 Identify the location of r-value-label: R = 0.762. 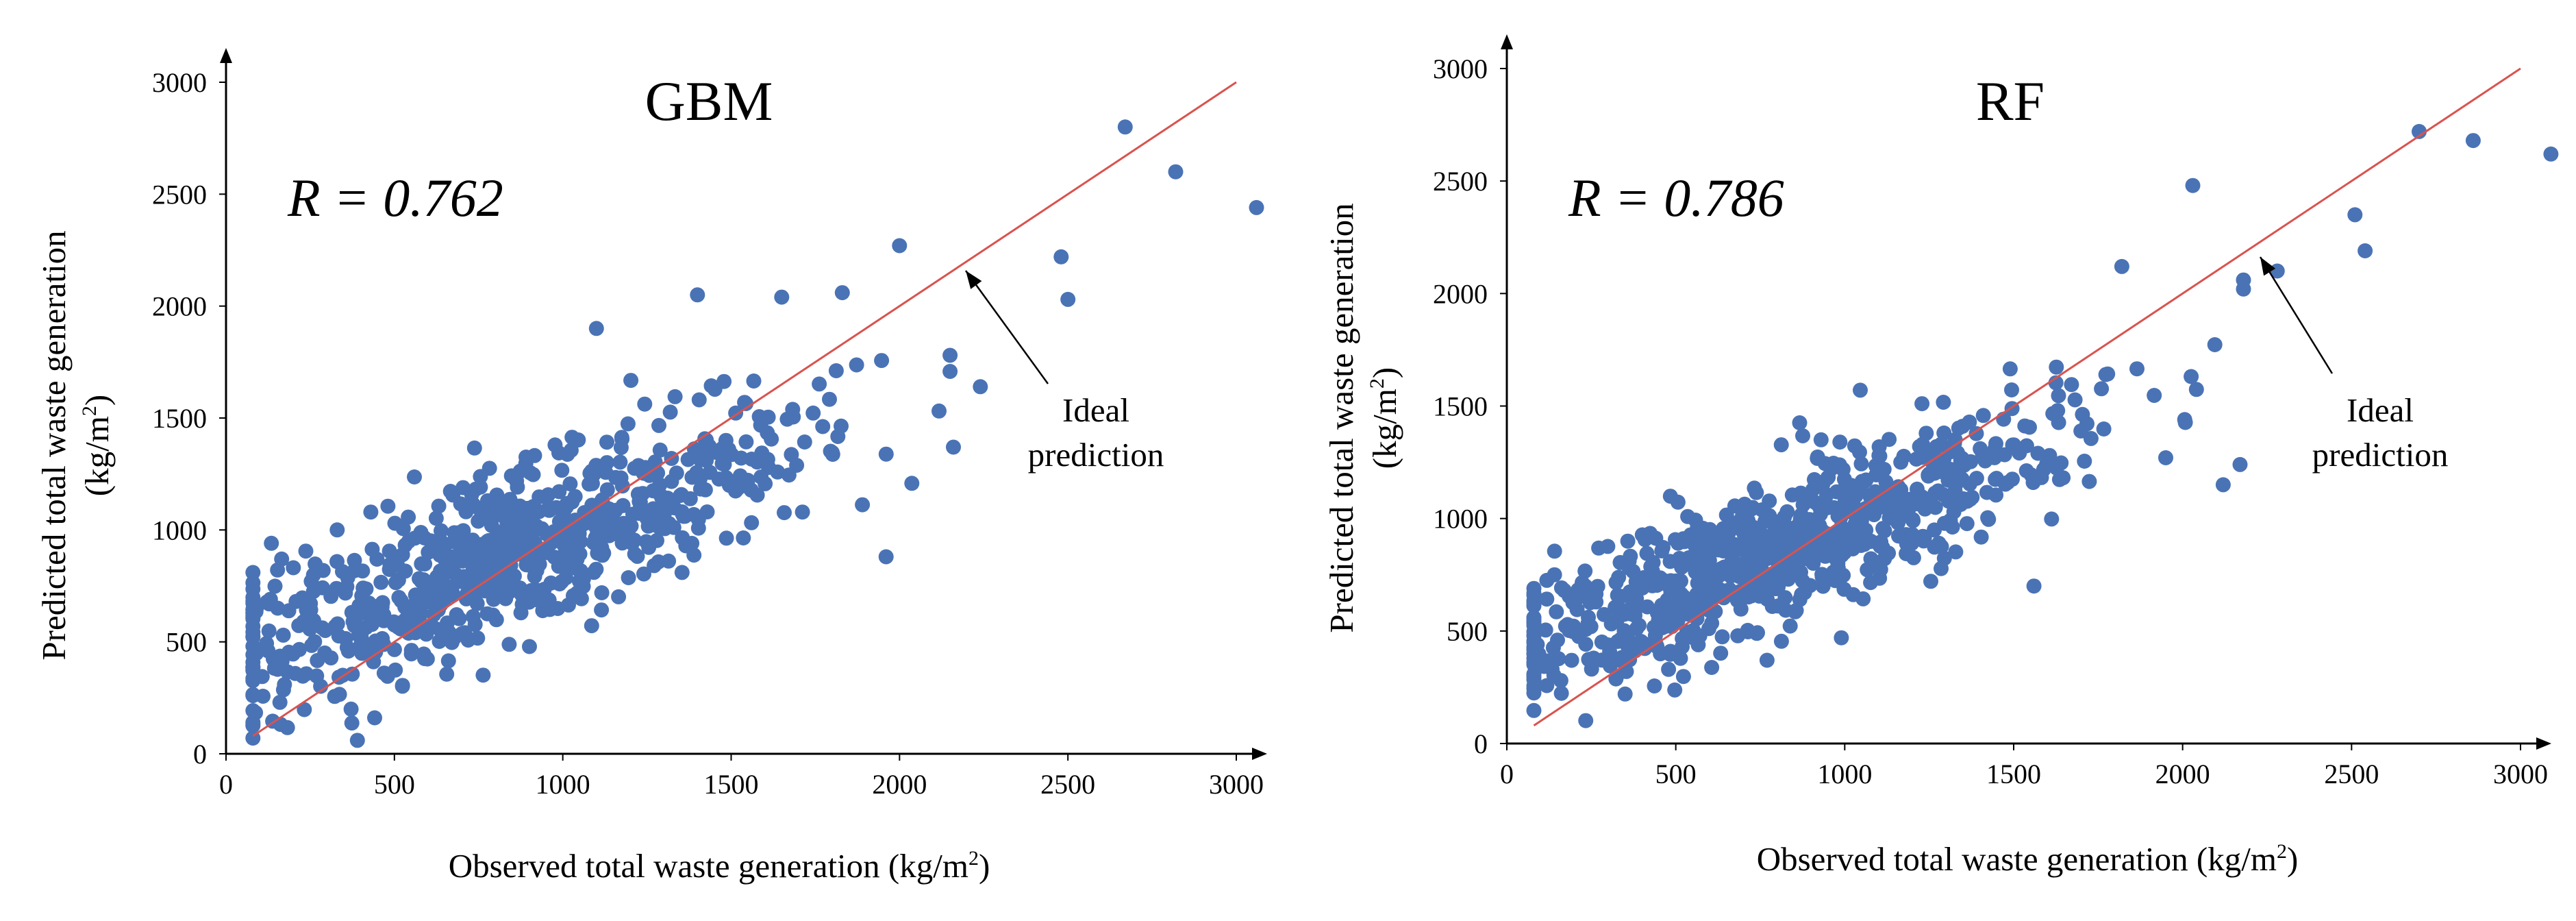
(395, 198).